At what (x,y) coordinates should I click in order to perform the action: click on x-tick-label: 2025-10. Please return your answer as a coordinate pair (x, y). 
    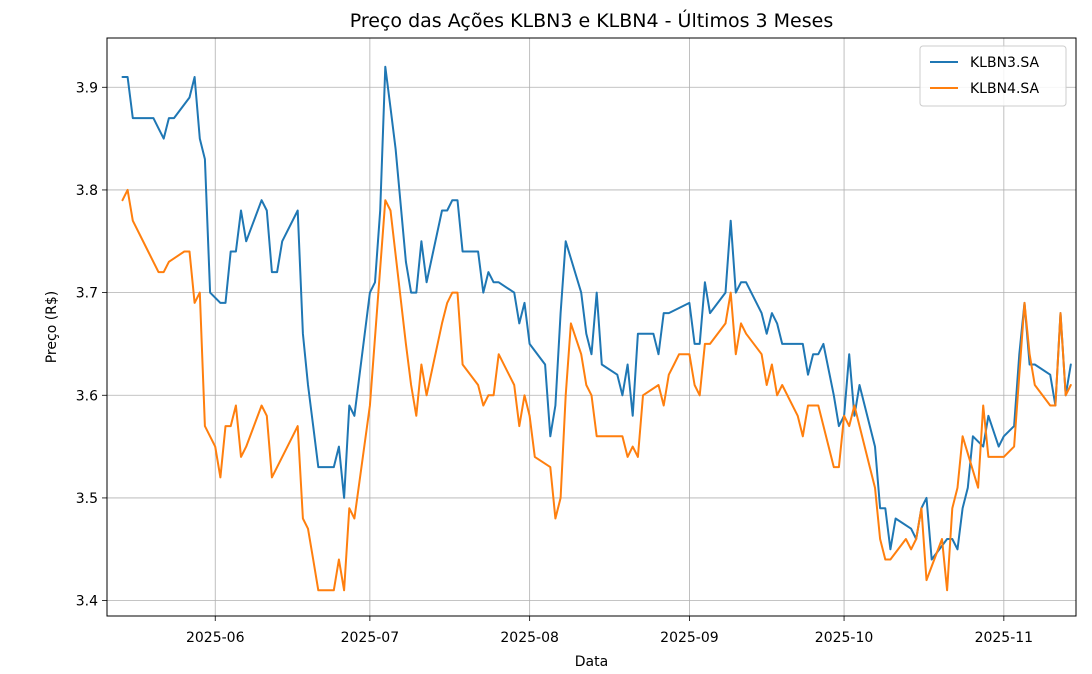
    Looking at the image, I should click on (844, 638).